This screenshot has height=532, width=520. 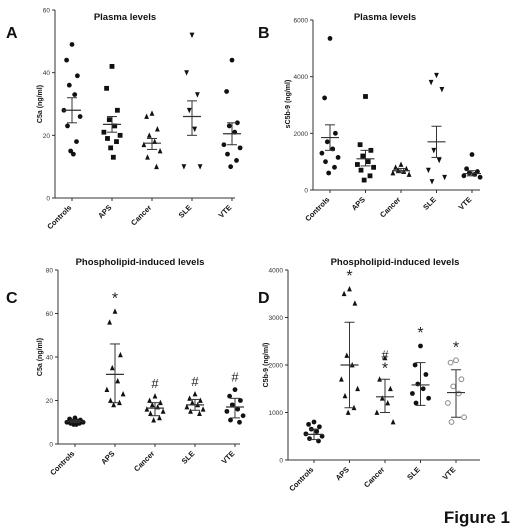 I want to click on y-tick-label: 60, so click(x=47, y=11).